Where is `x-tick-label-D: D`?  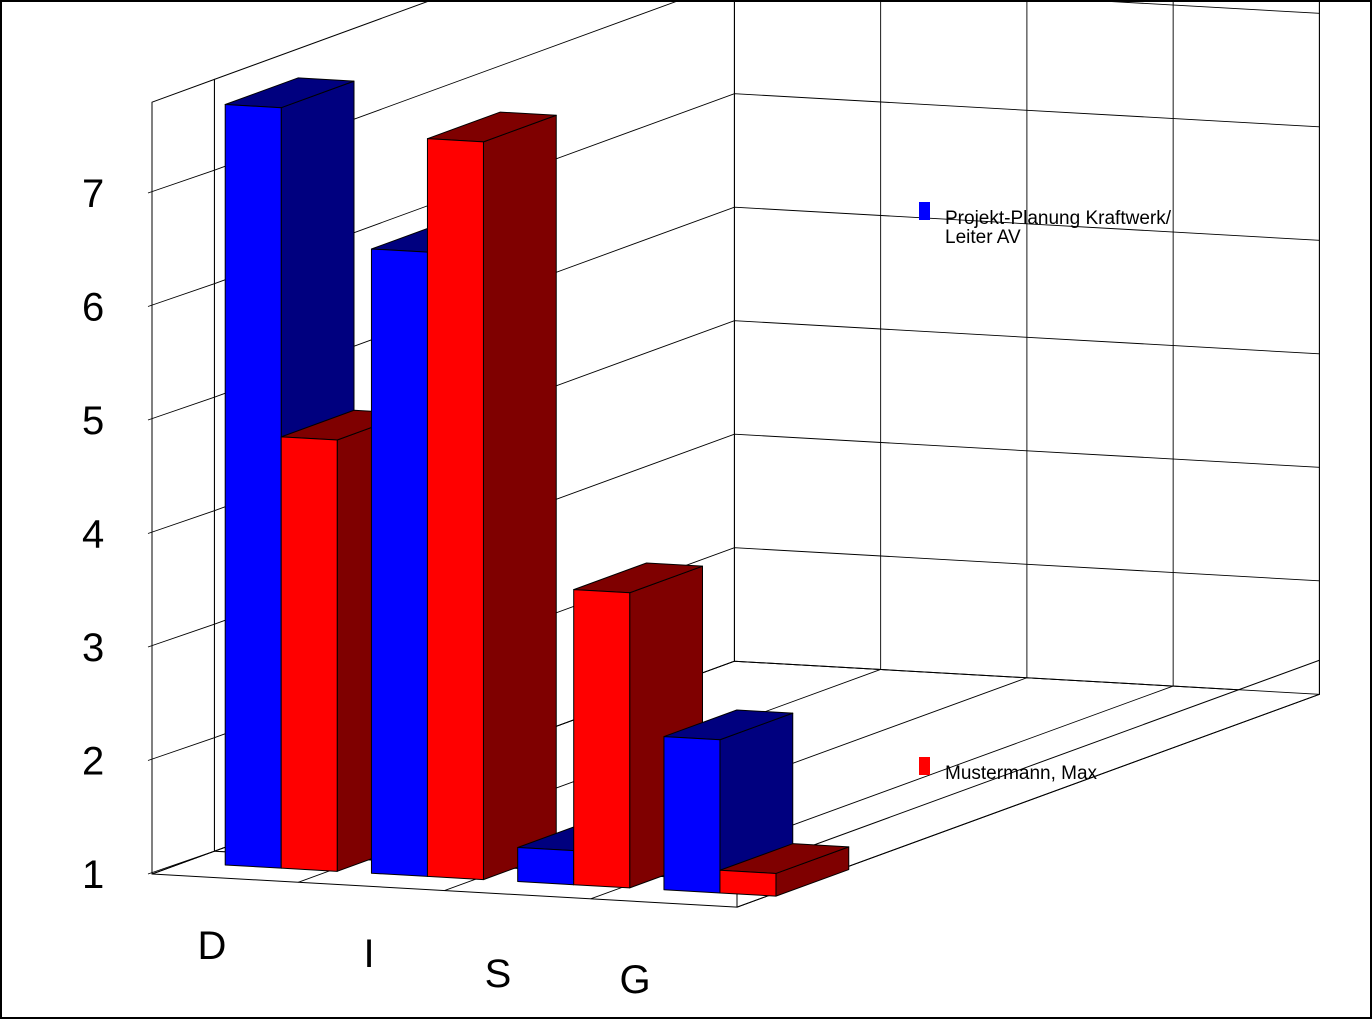
x-tick-label-D: D is located at coordinates (212, 946).